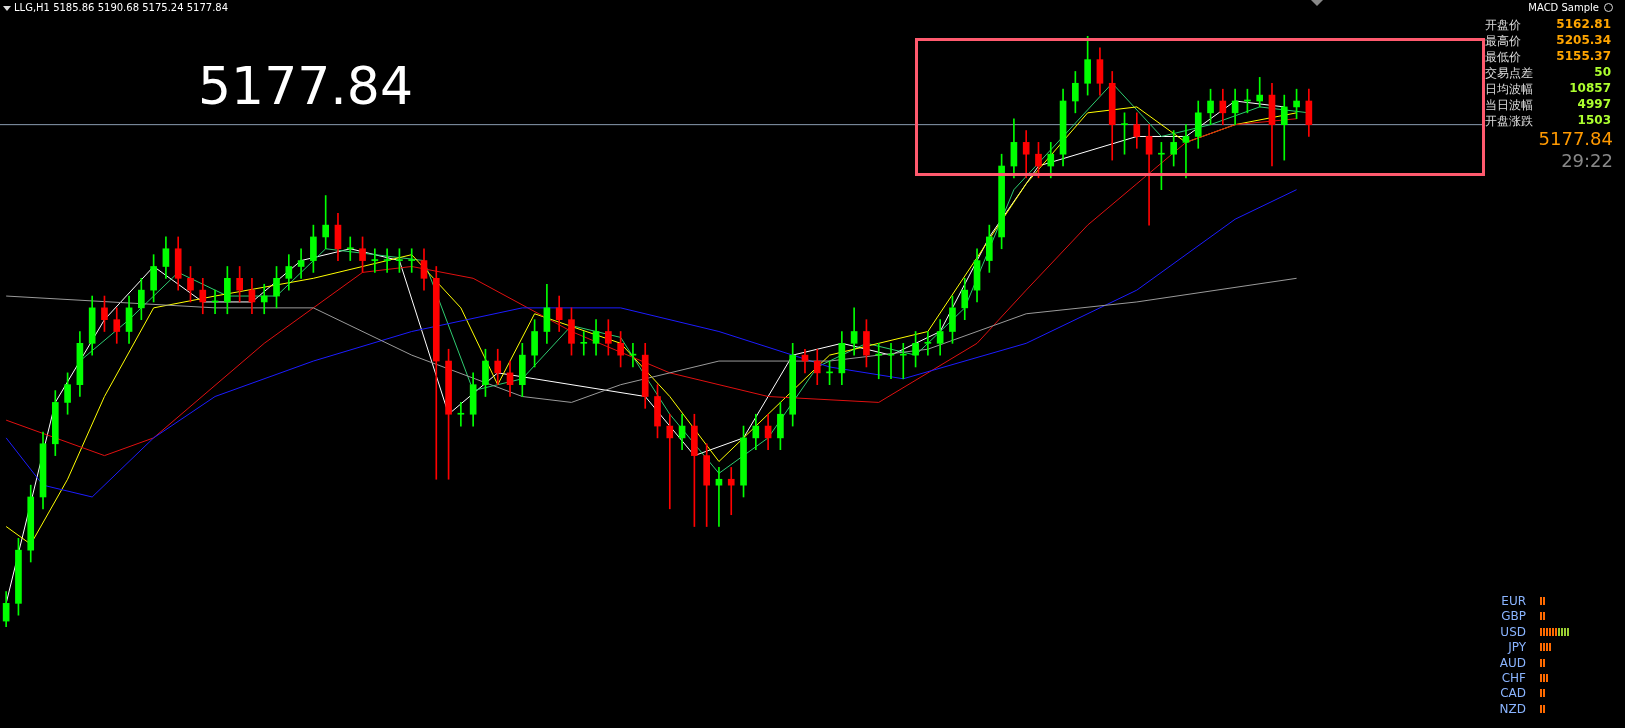 This screenshot has width=1625, height=728. Describe the element at coordinates (1512, 693) in the screenshot. I see `text: CAD` at that location.